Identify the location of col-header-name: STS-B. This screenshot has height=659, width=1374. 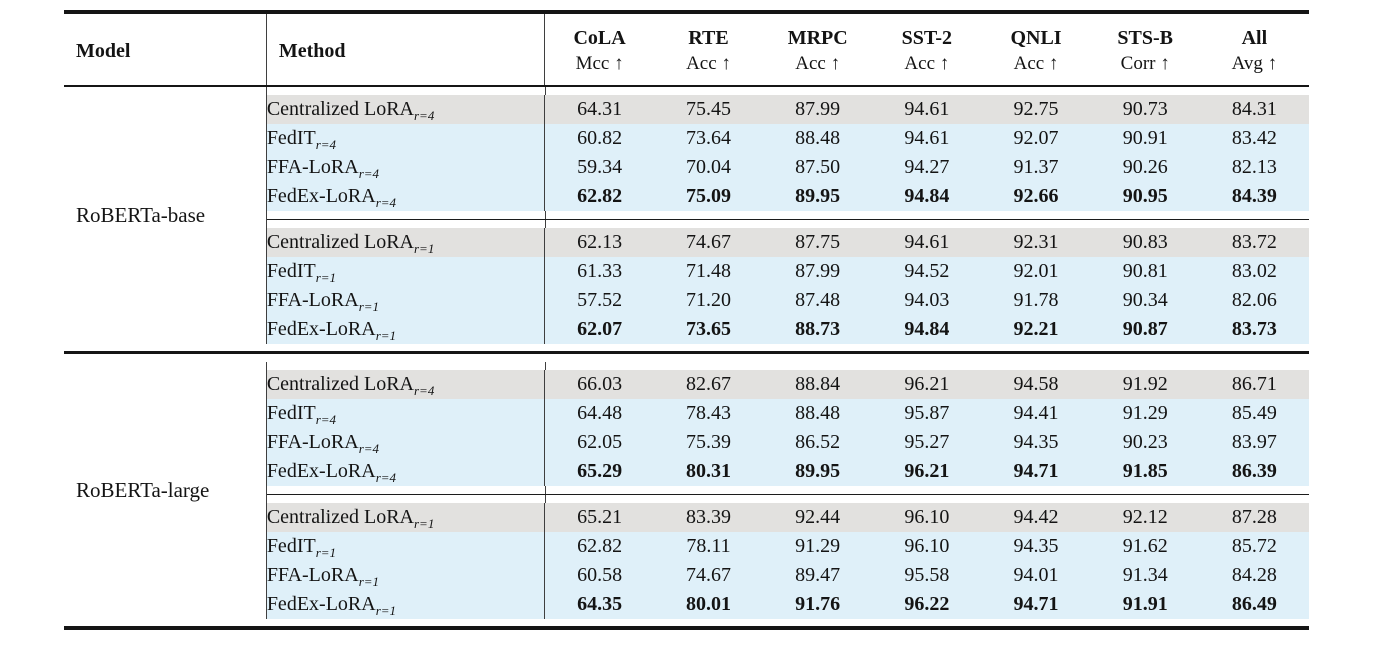
(1145, 38).